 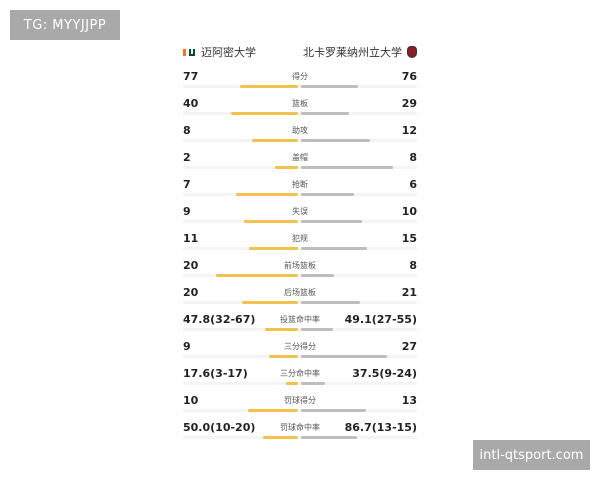 I want to click on home-value: 17.6(3-17), so click(x=215, y=373).